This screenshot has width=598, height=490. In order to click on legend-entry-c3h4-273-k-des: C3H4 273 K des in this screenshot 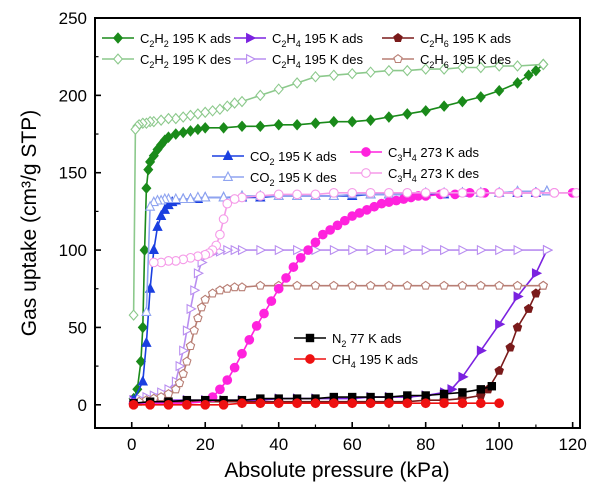, I will do `click(414, 175)`.